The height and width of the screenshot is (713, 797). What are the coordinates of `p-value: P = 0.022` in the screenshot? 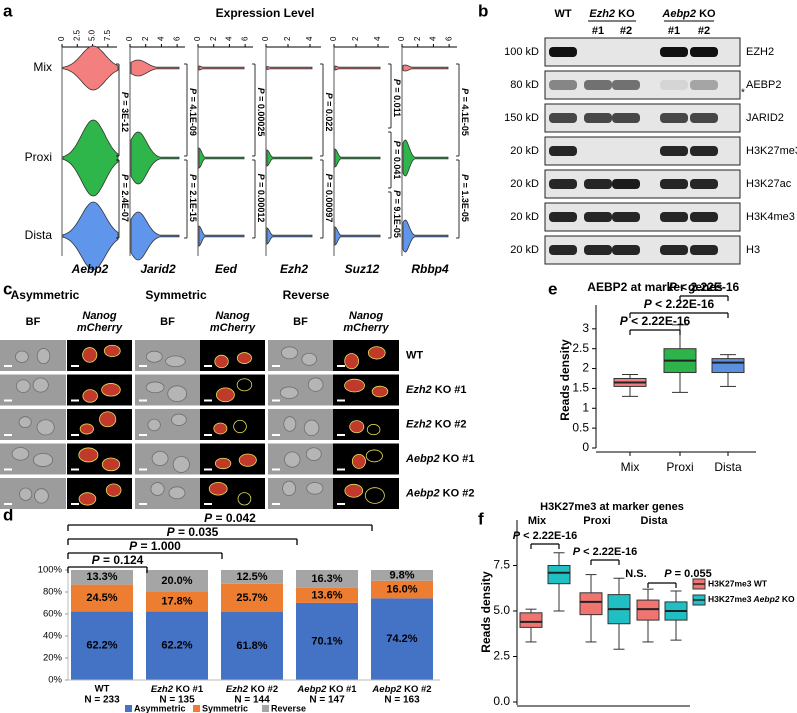 It's located at (329, 112).